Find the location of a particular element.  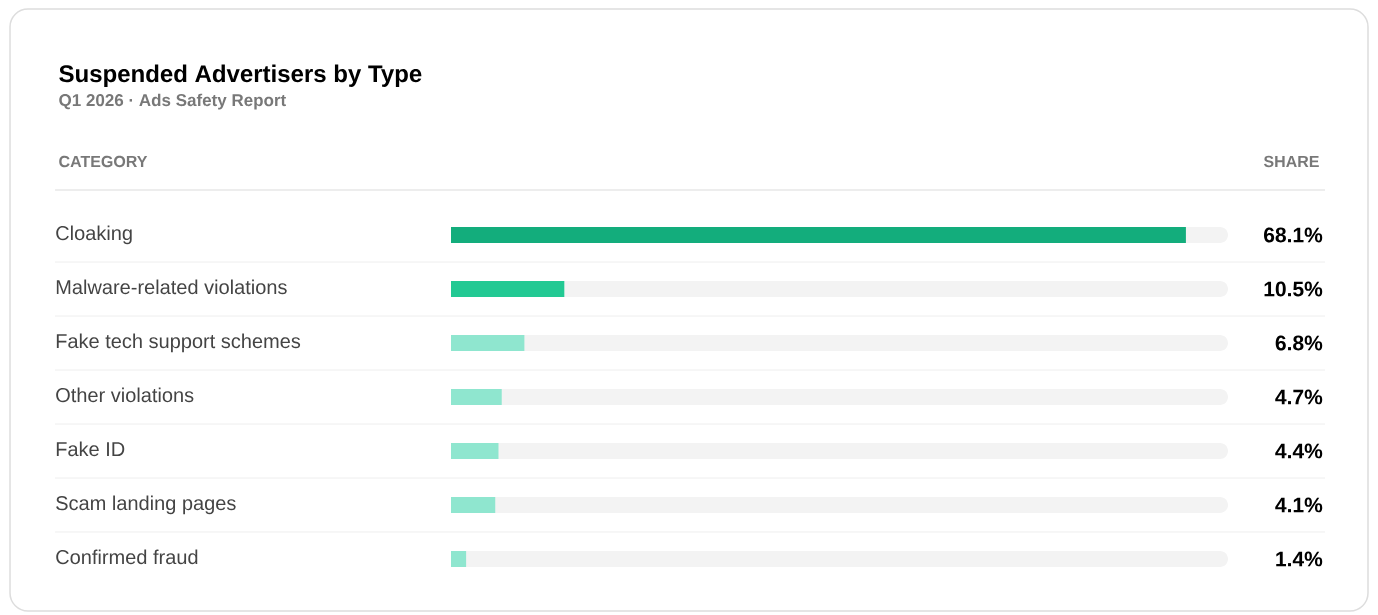

data-label: 68.1% is located at coordinates (1293, 235).